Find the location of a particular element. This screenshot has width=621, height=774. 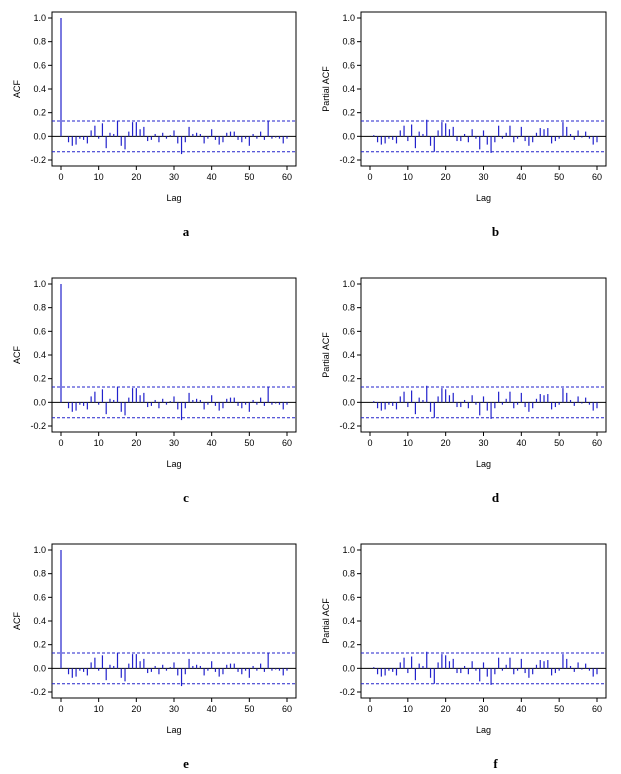

panel-label: a is located at coordinates (186, 231).